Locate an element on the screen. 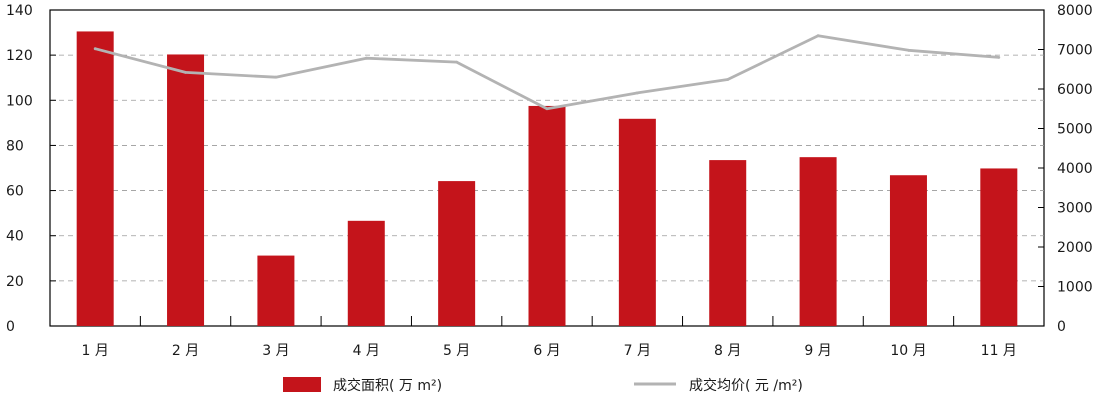 The width and height of the screenshot is (1094, 393). x-tick-label: 8 月 is located at coordinates (727, 351).